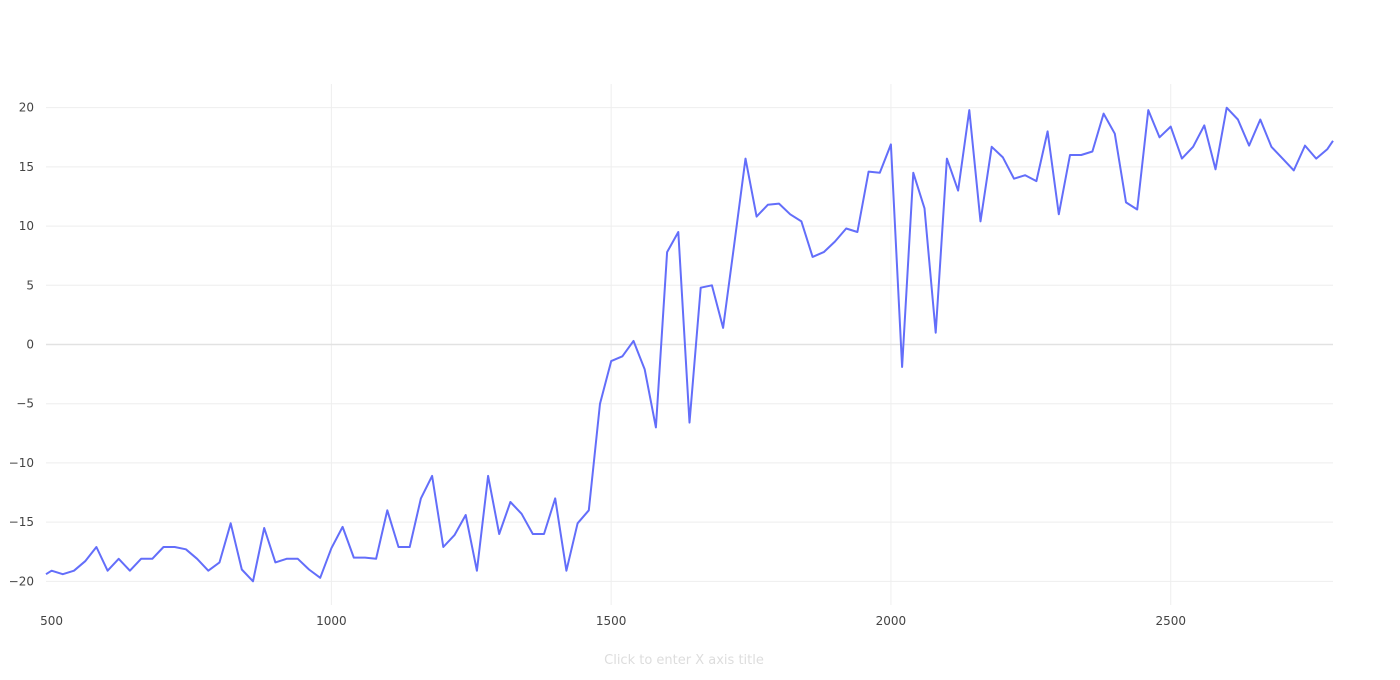 Image resolution: width=1400 pixels, height=680 pixels. What do you see at coordinates (611, 621) in the screenshot?
I see `x-tick-label: 1500` at bounding box center [611, 621].